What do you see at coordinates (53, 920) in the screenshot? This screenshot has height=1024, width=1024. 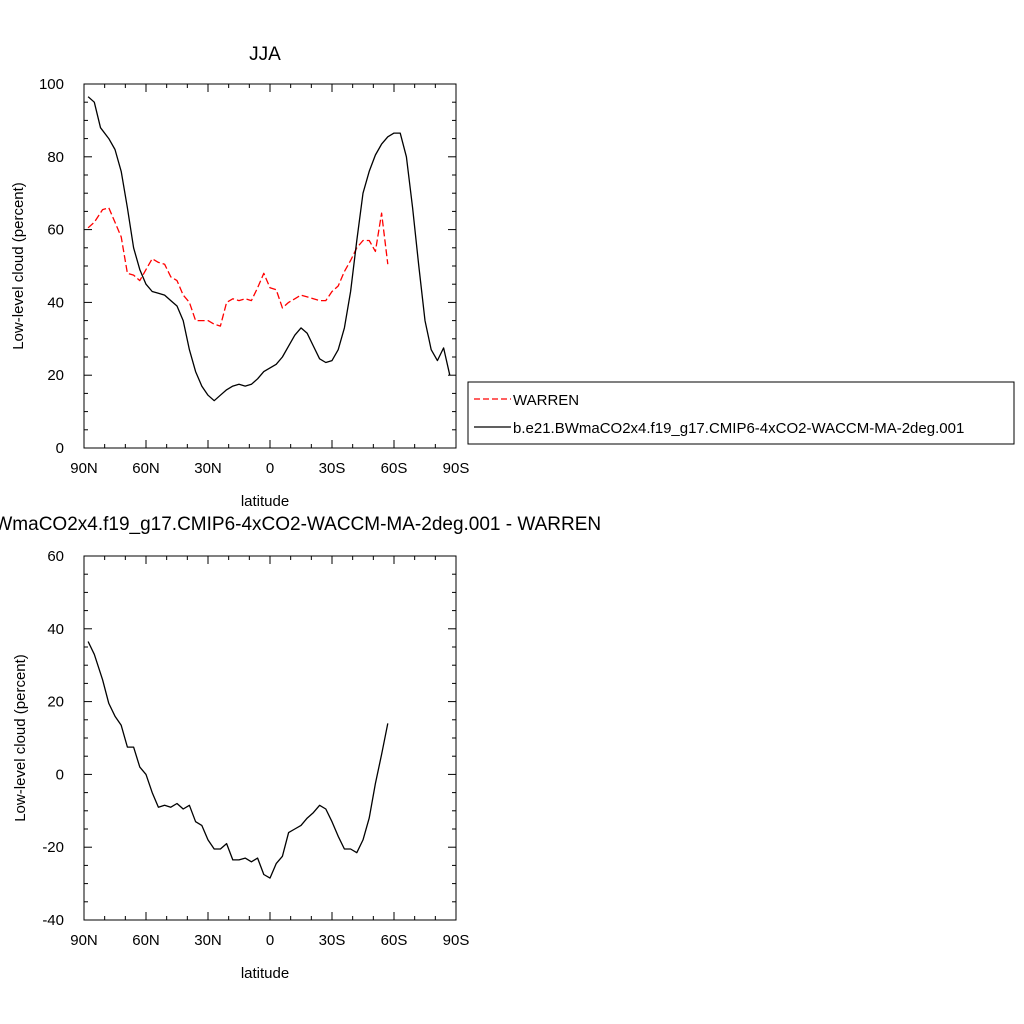 I see `bottom-y-tick-label: -40` at bounding box center [53, 920].